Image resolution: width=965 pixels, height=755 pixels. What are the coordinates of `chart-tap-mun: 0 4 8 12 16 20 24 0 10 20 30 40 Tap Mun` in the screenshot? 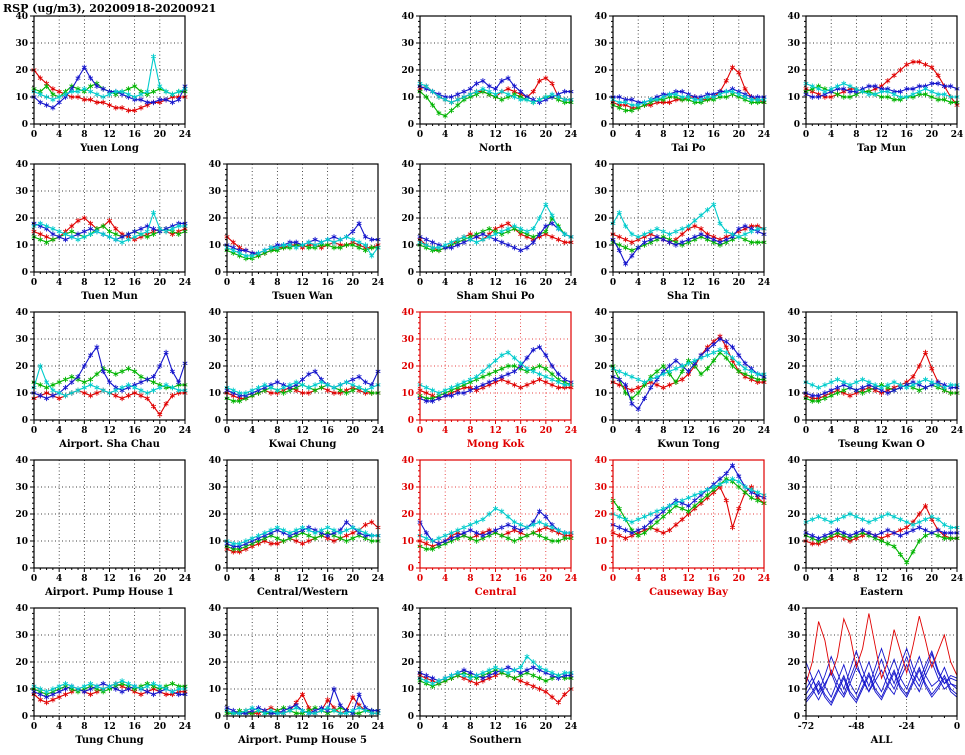 It's located at (875, 83).